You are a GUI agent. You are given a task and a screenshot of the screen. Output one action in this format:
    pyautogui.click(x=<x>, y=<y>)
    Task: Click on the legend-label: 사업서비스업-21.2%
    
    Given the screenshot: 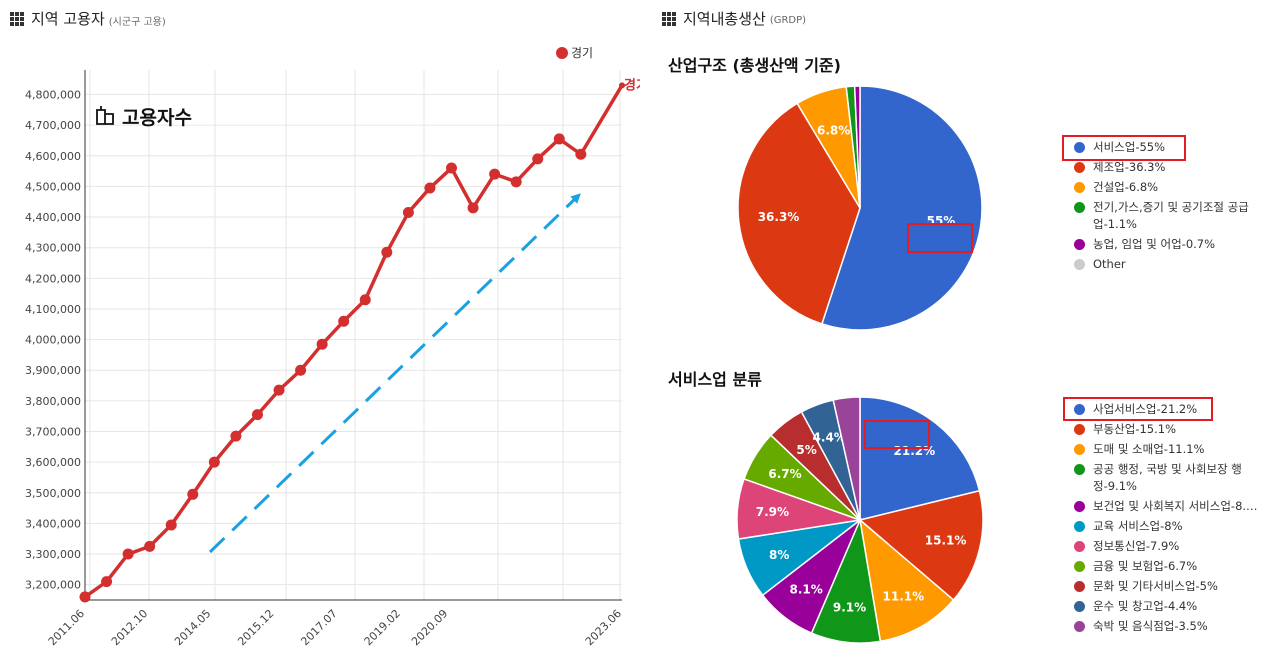 What is the action you would take?
    pyautogui.click(x=1145, y=409)
    